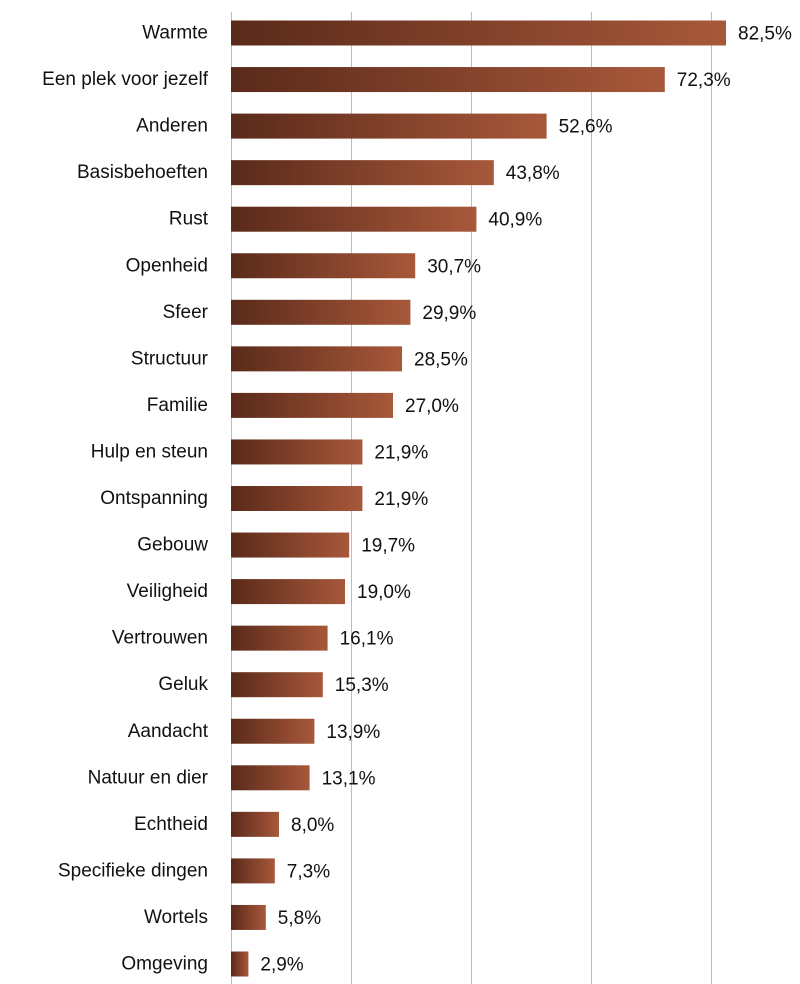  I want to click on value-label: 40,9%, so click(515, 220).